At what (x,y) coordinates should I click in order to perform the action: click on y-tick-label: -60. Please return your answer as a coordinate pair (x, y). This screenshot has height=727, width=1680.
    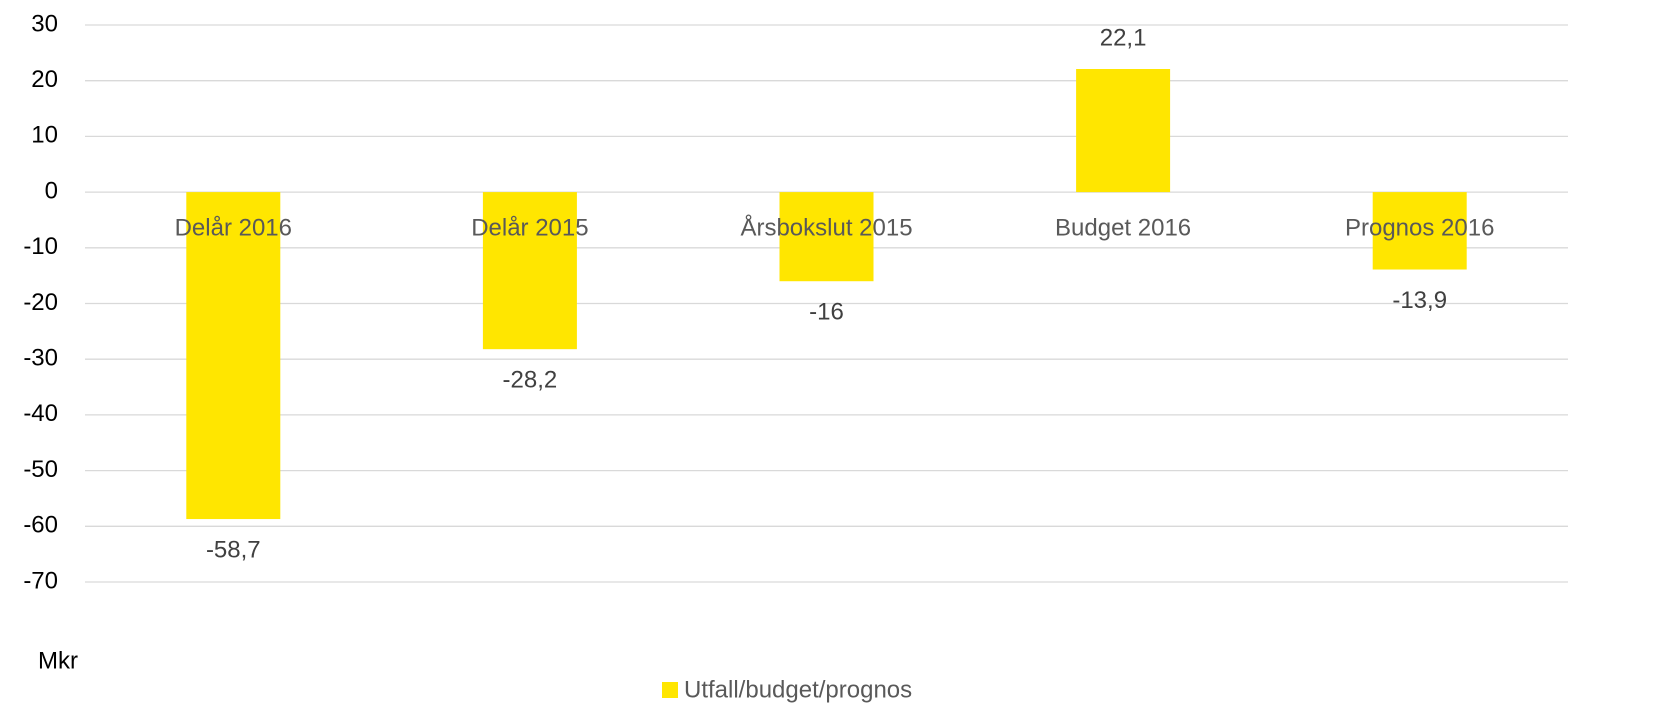
    Looking at the image, I should click on (40, 525).